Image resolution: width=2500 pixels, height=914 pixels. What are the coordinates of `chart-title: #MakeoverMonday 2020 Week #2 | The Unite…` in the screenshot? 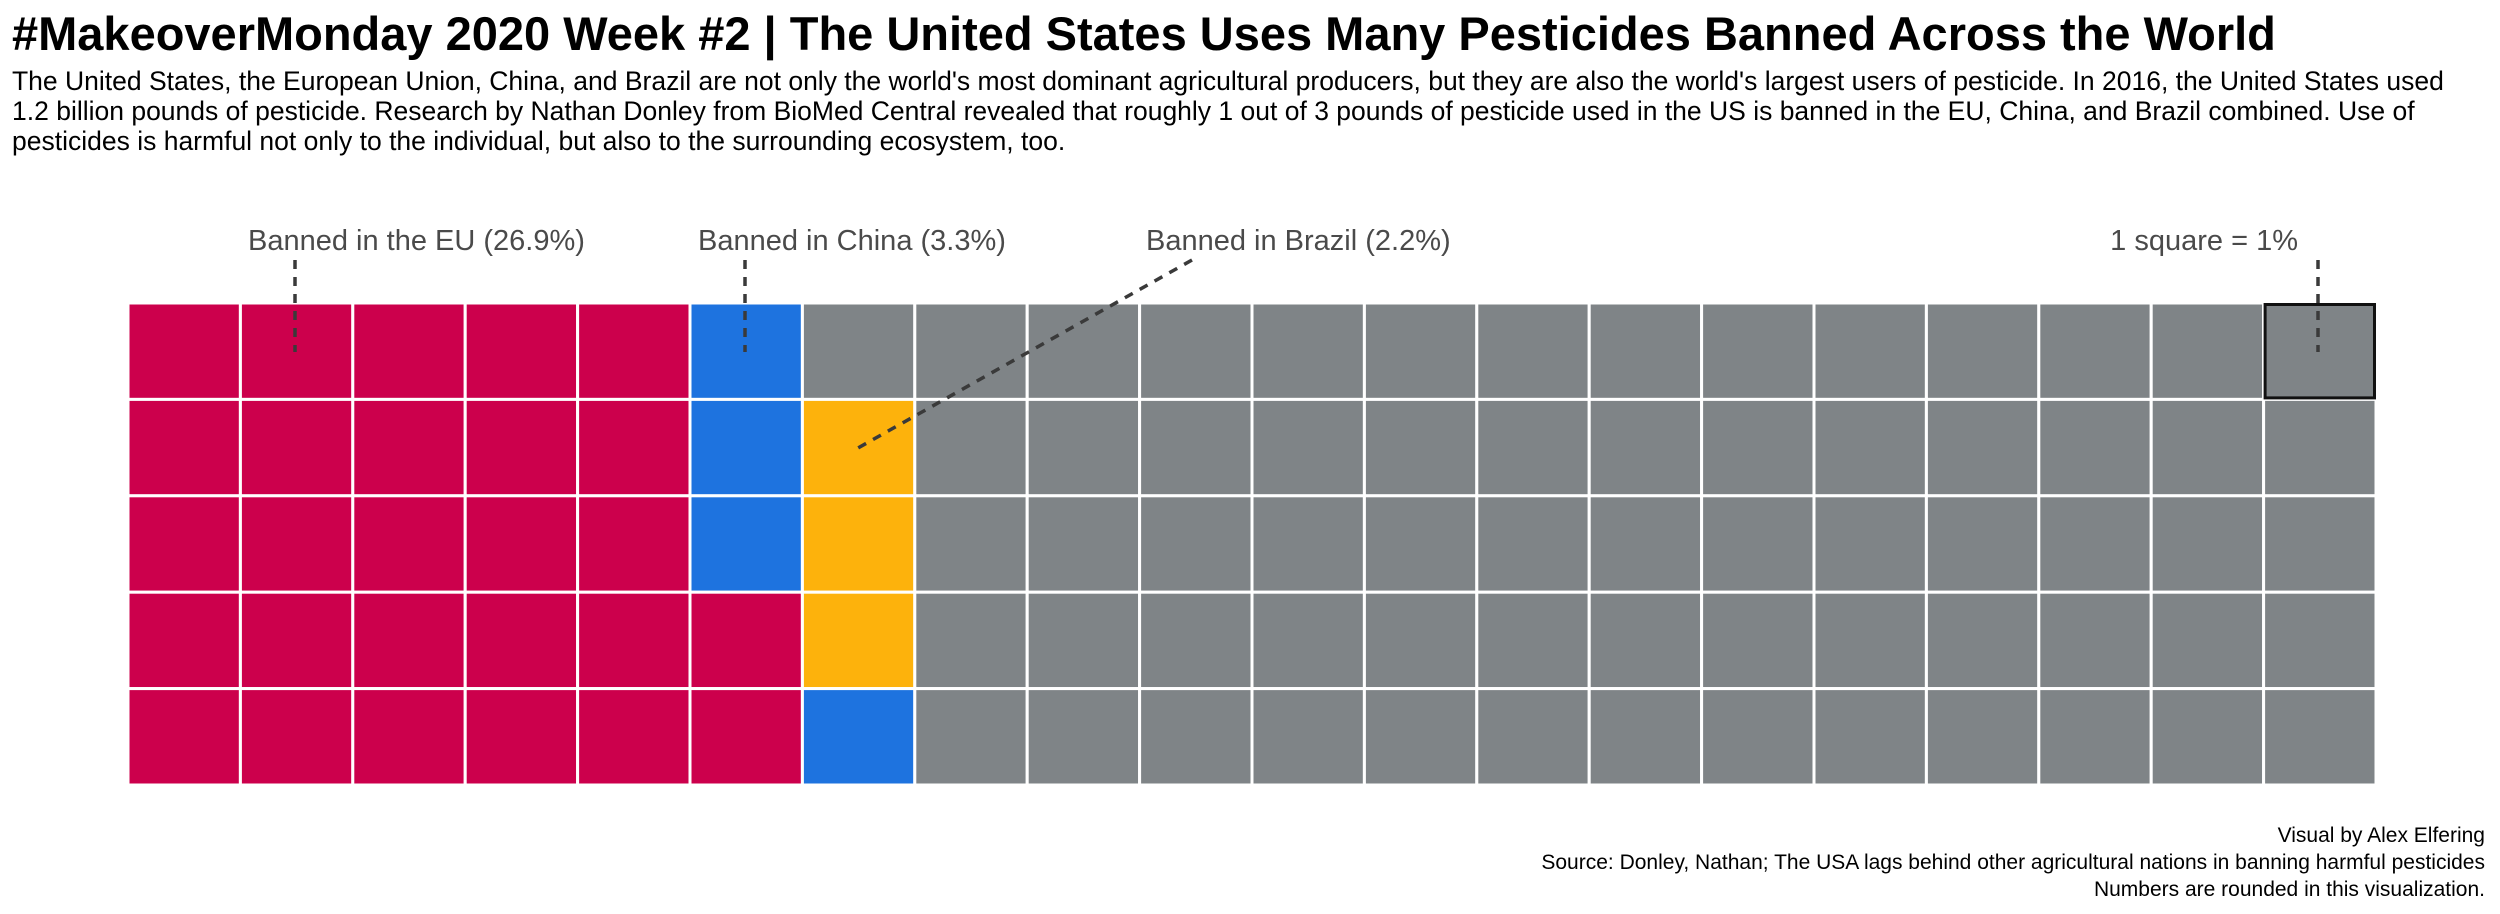 It's located at (1144, 33).